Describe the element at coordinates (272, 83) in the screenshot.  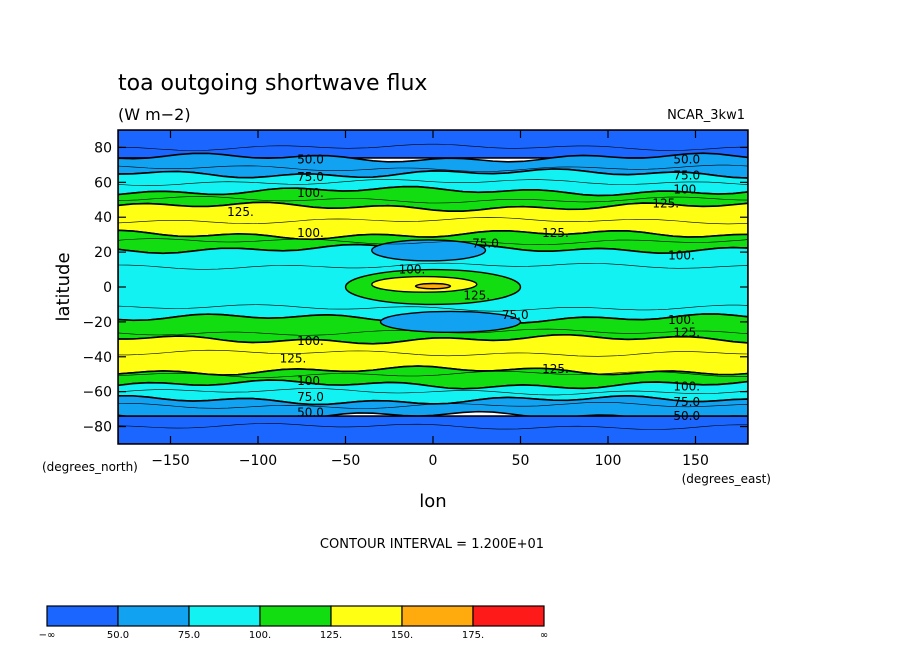
I see `chart-title: toa outgoing shortwave flux` at that location.